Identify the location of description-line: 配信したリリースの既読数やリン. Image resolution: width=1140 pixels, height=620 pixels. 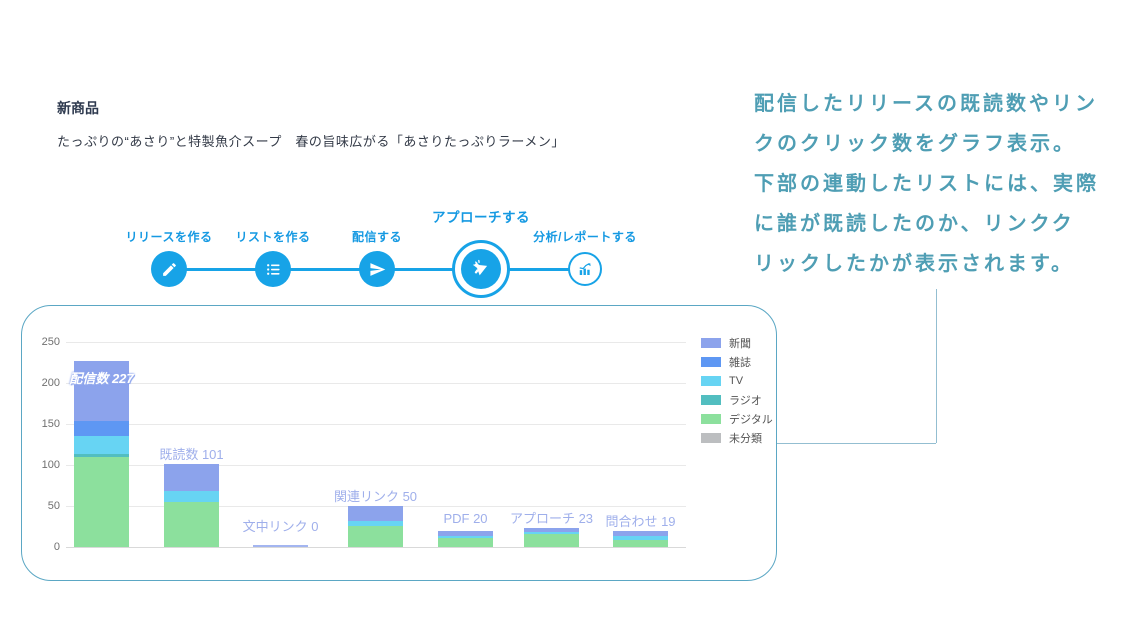
(926, 104).